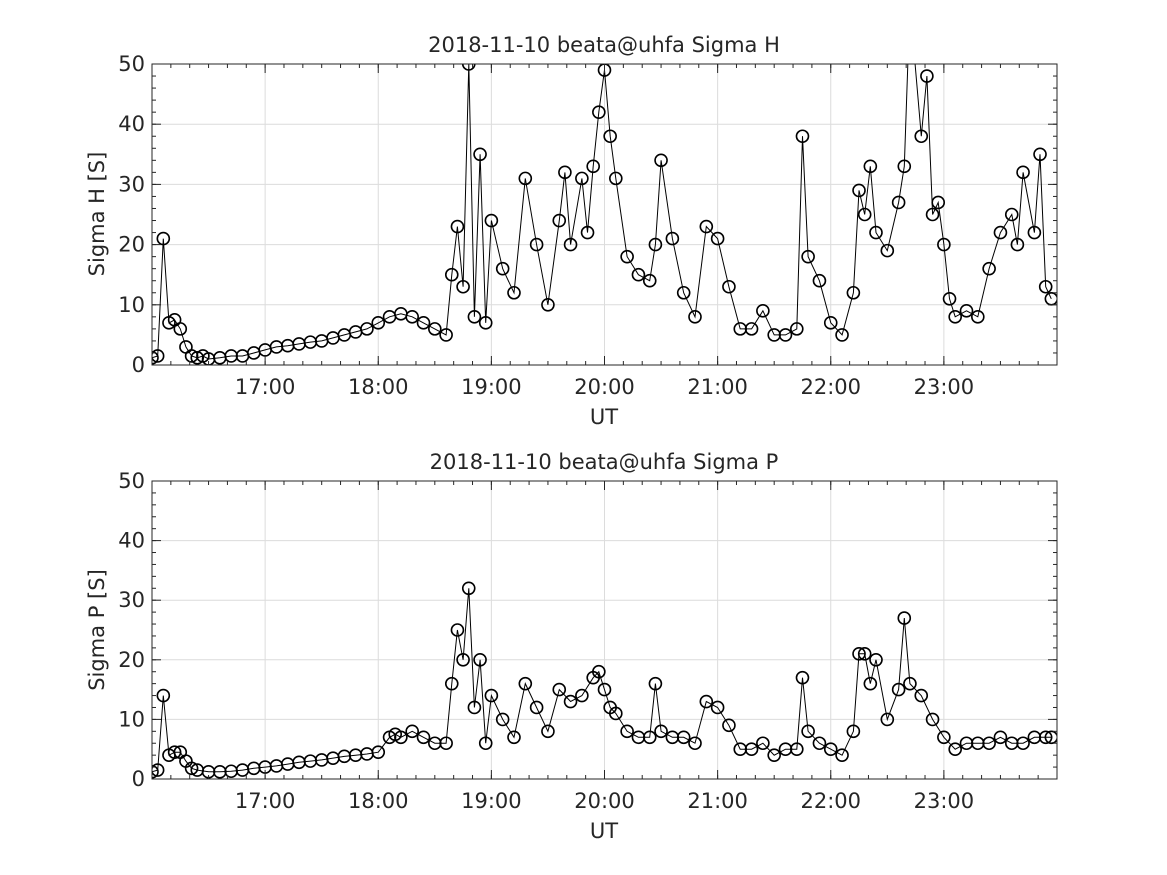 The width and height of the screenshot is (1167, 875). Describe the element at coordinates (131, 719) in the screenshot. I see `y-tick-label: 10` at that location.